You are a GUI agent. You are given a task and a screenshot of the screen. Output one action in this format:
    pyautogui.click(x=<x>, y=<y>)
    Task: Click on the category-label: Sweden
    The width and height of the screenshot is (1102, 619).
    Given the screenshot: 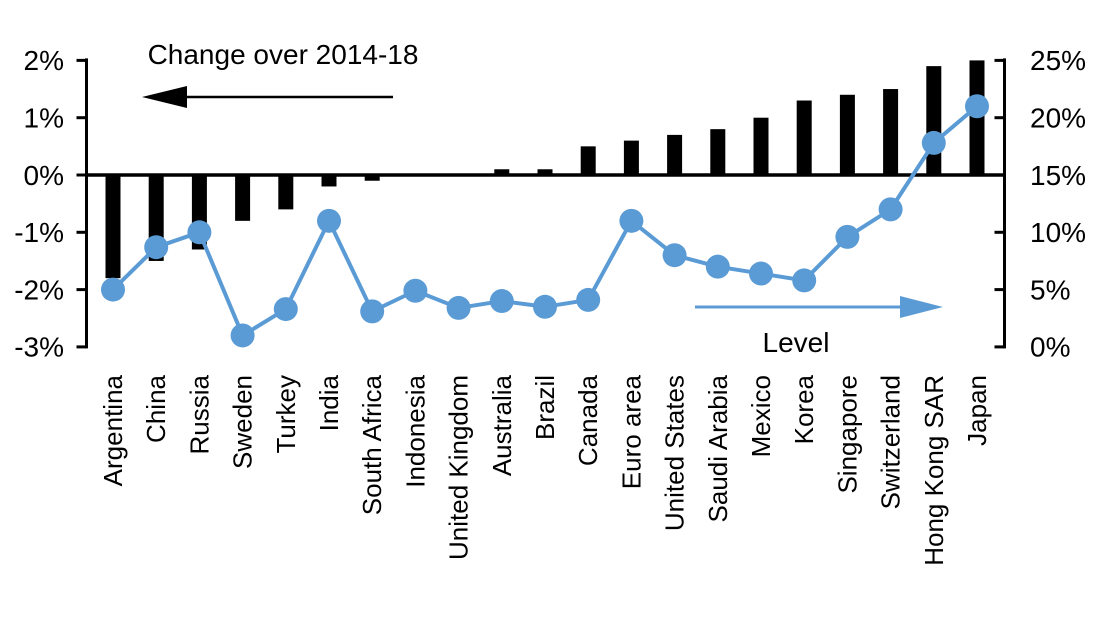 What is the action you would take?
    pyautogui.click(x=243, y=422)
    